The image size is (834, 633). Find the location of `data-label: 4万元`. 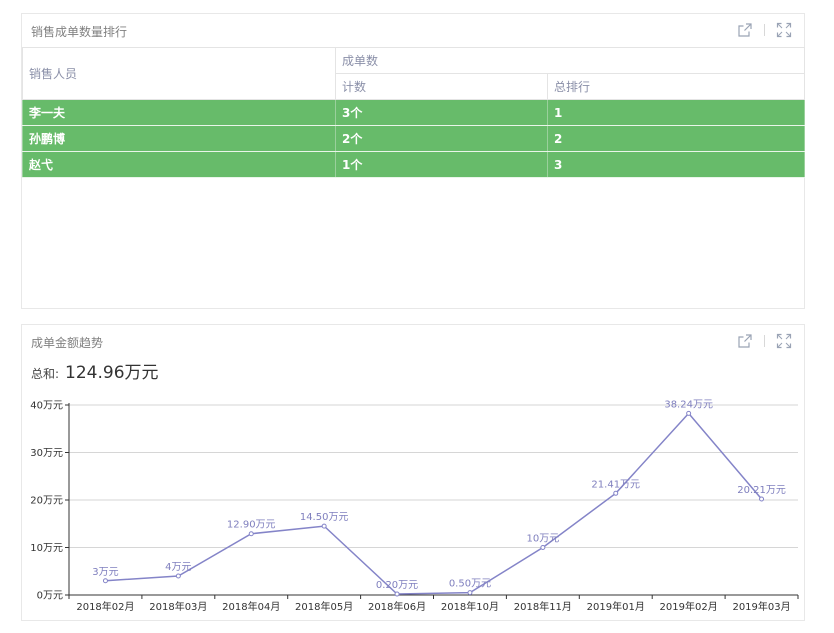

data-label: 4万元 is located at coordinates (178, 567).